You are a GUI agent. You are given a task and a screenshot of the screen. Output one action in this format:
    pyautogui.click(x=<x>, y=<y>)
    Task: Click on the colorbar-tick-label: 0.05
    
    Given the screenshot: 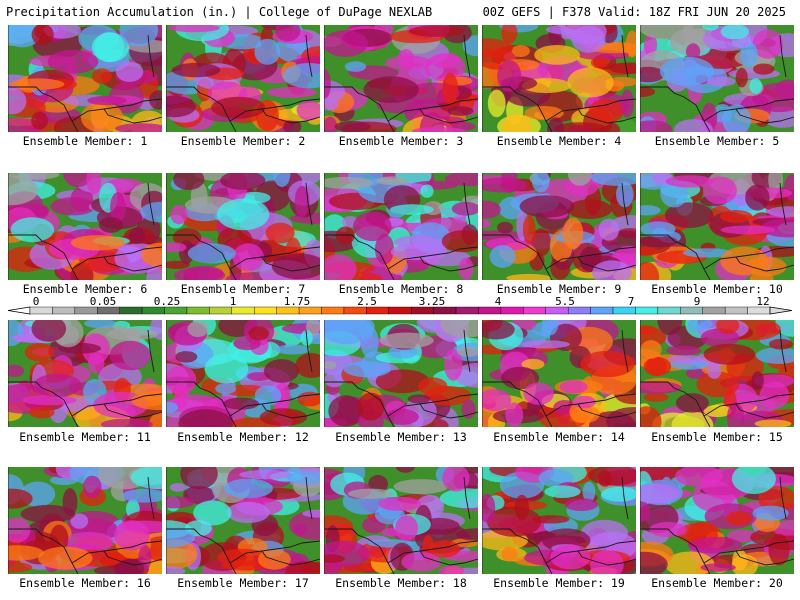 What is the action you would take?
    pyautogui.click(x=103, y=301)
    